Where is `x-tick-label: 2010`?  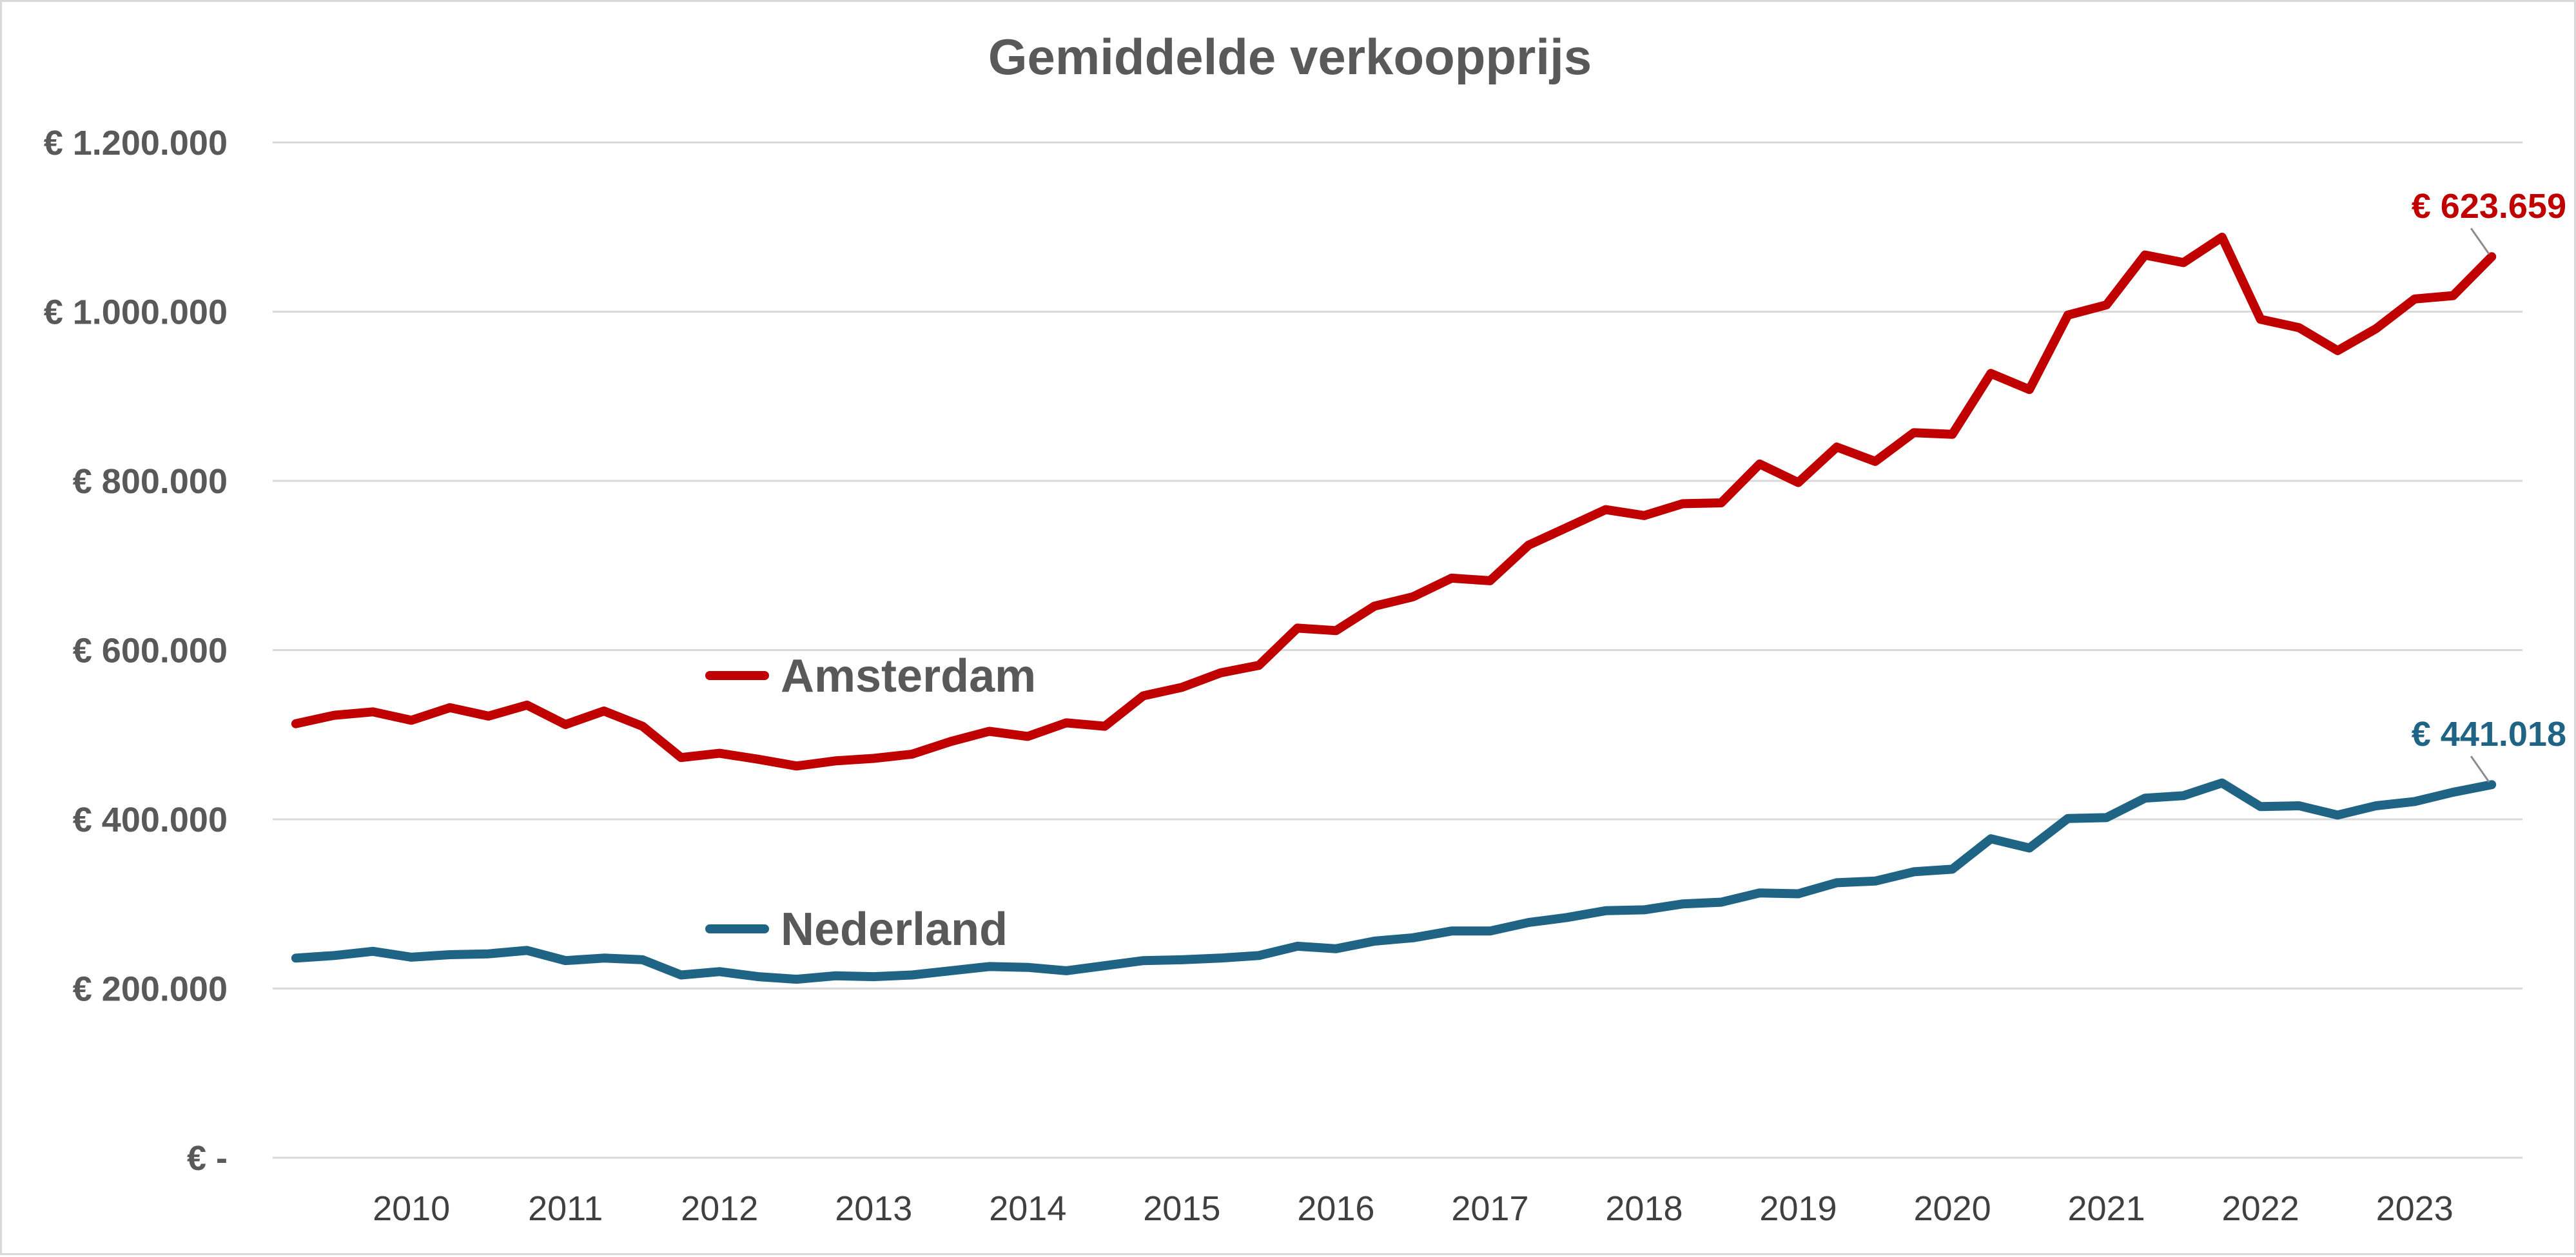 x-tick-label: 2010 is located at coordinates (411, 1208).